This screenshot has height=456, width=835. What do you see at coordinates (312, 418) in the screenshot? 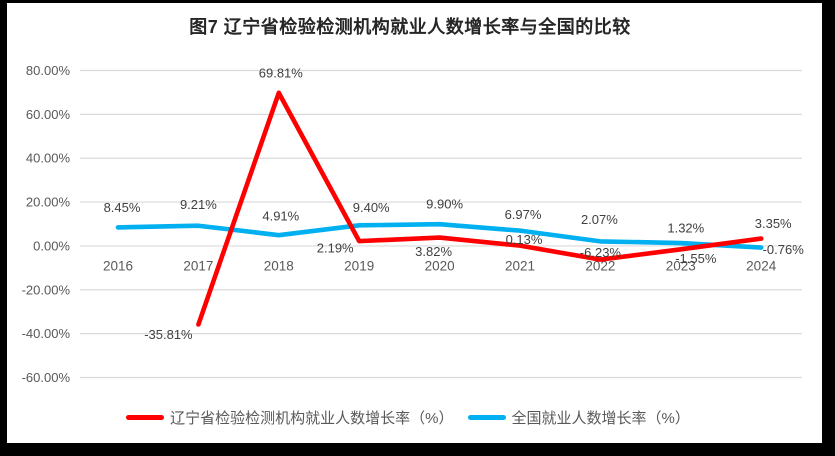
I see `legend-label-liaoning: 辽宁省检验检测机构就业人数增长率（%）` at bounding box center [312, 418].